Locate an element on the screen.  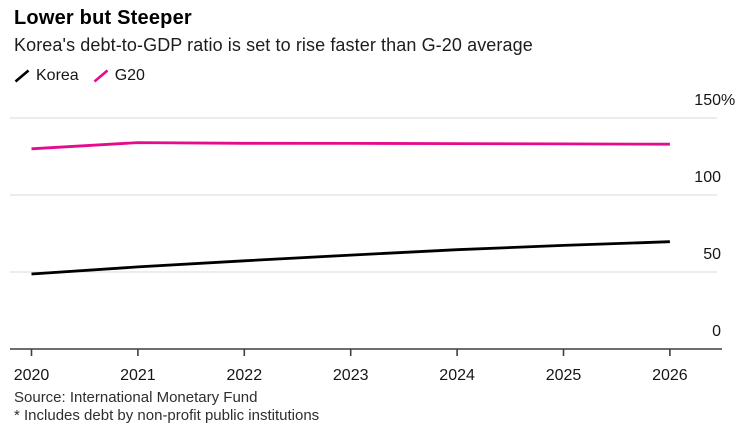
korea-line is located at coordinates (350, 258).